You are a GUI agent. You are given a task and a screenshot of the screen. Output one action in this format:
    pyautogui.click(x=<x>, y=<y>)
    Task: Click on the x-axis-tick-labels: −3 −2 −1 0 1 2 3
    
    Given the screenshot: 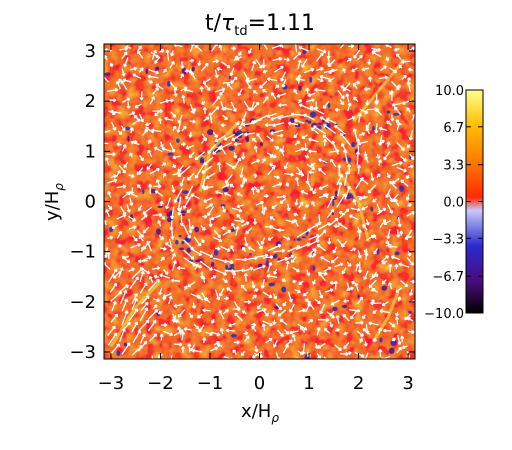 What is the action you would take?
    pyautogui.click(x=256, y=383)
    